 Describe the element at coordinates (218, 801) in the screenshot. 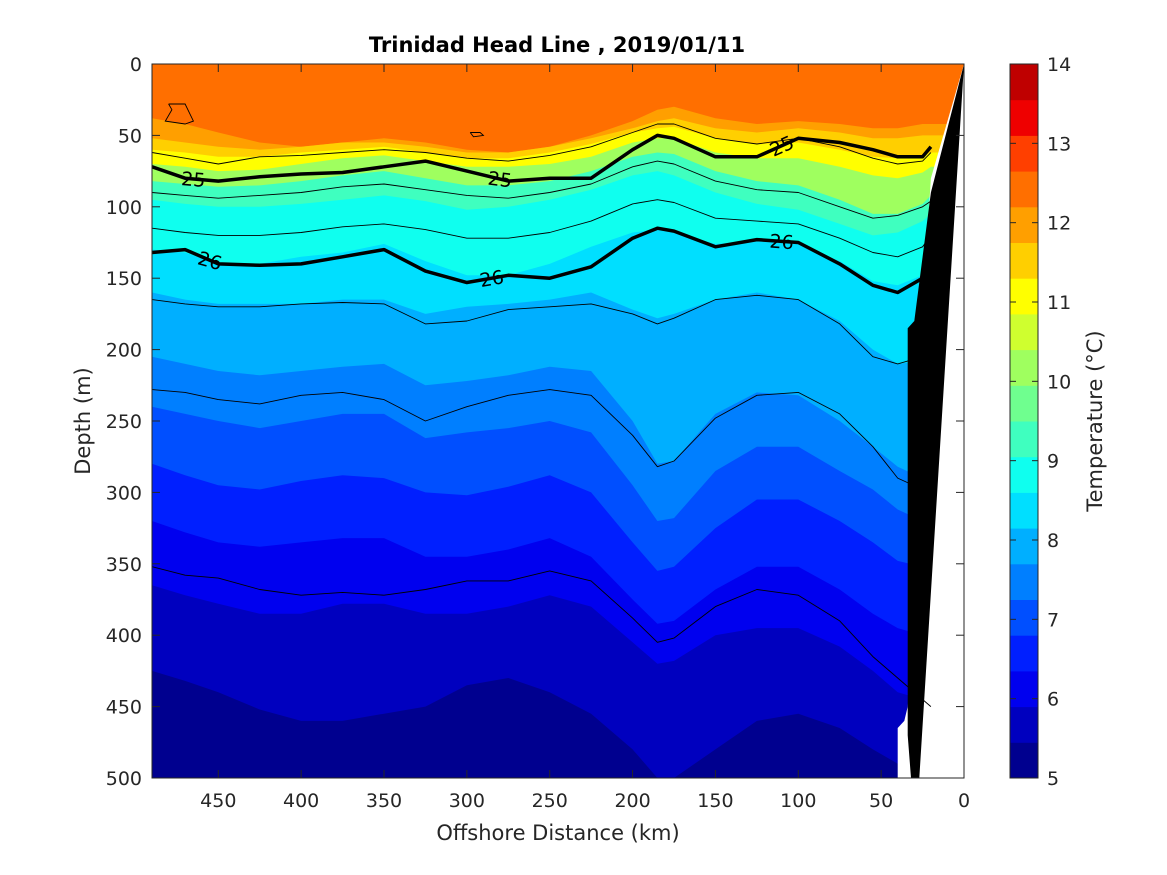

I see `x-tick-label: 450` at that location.